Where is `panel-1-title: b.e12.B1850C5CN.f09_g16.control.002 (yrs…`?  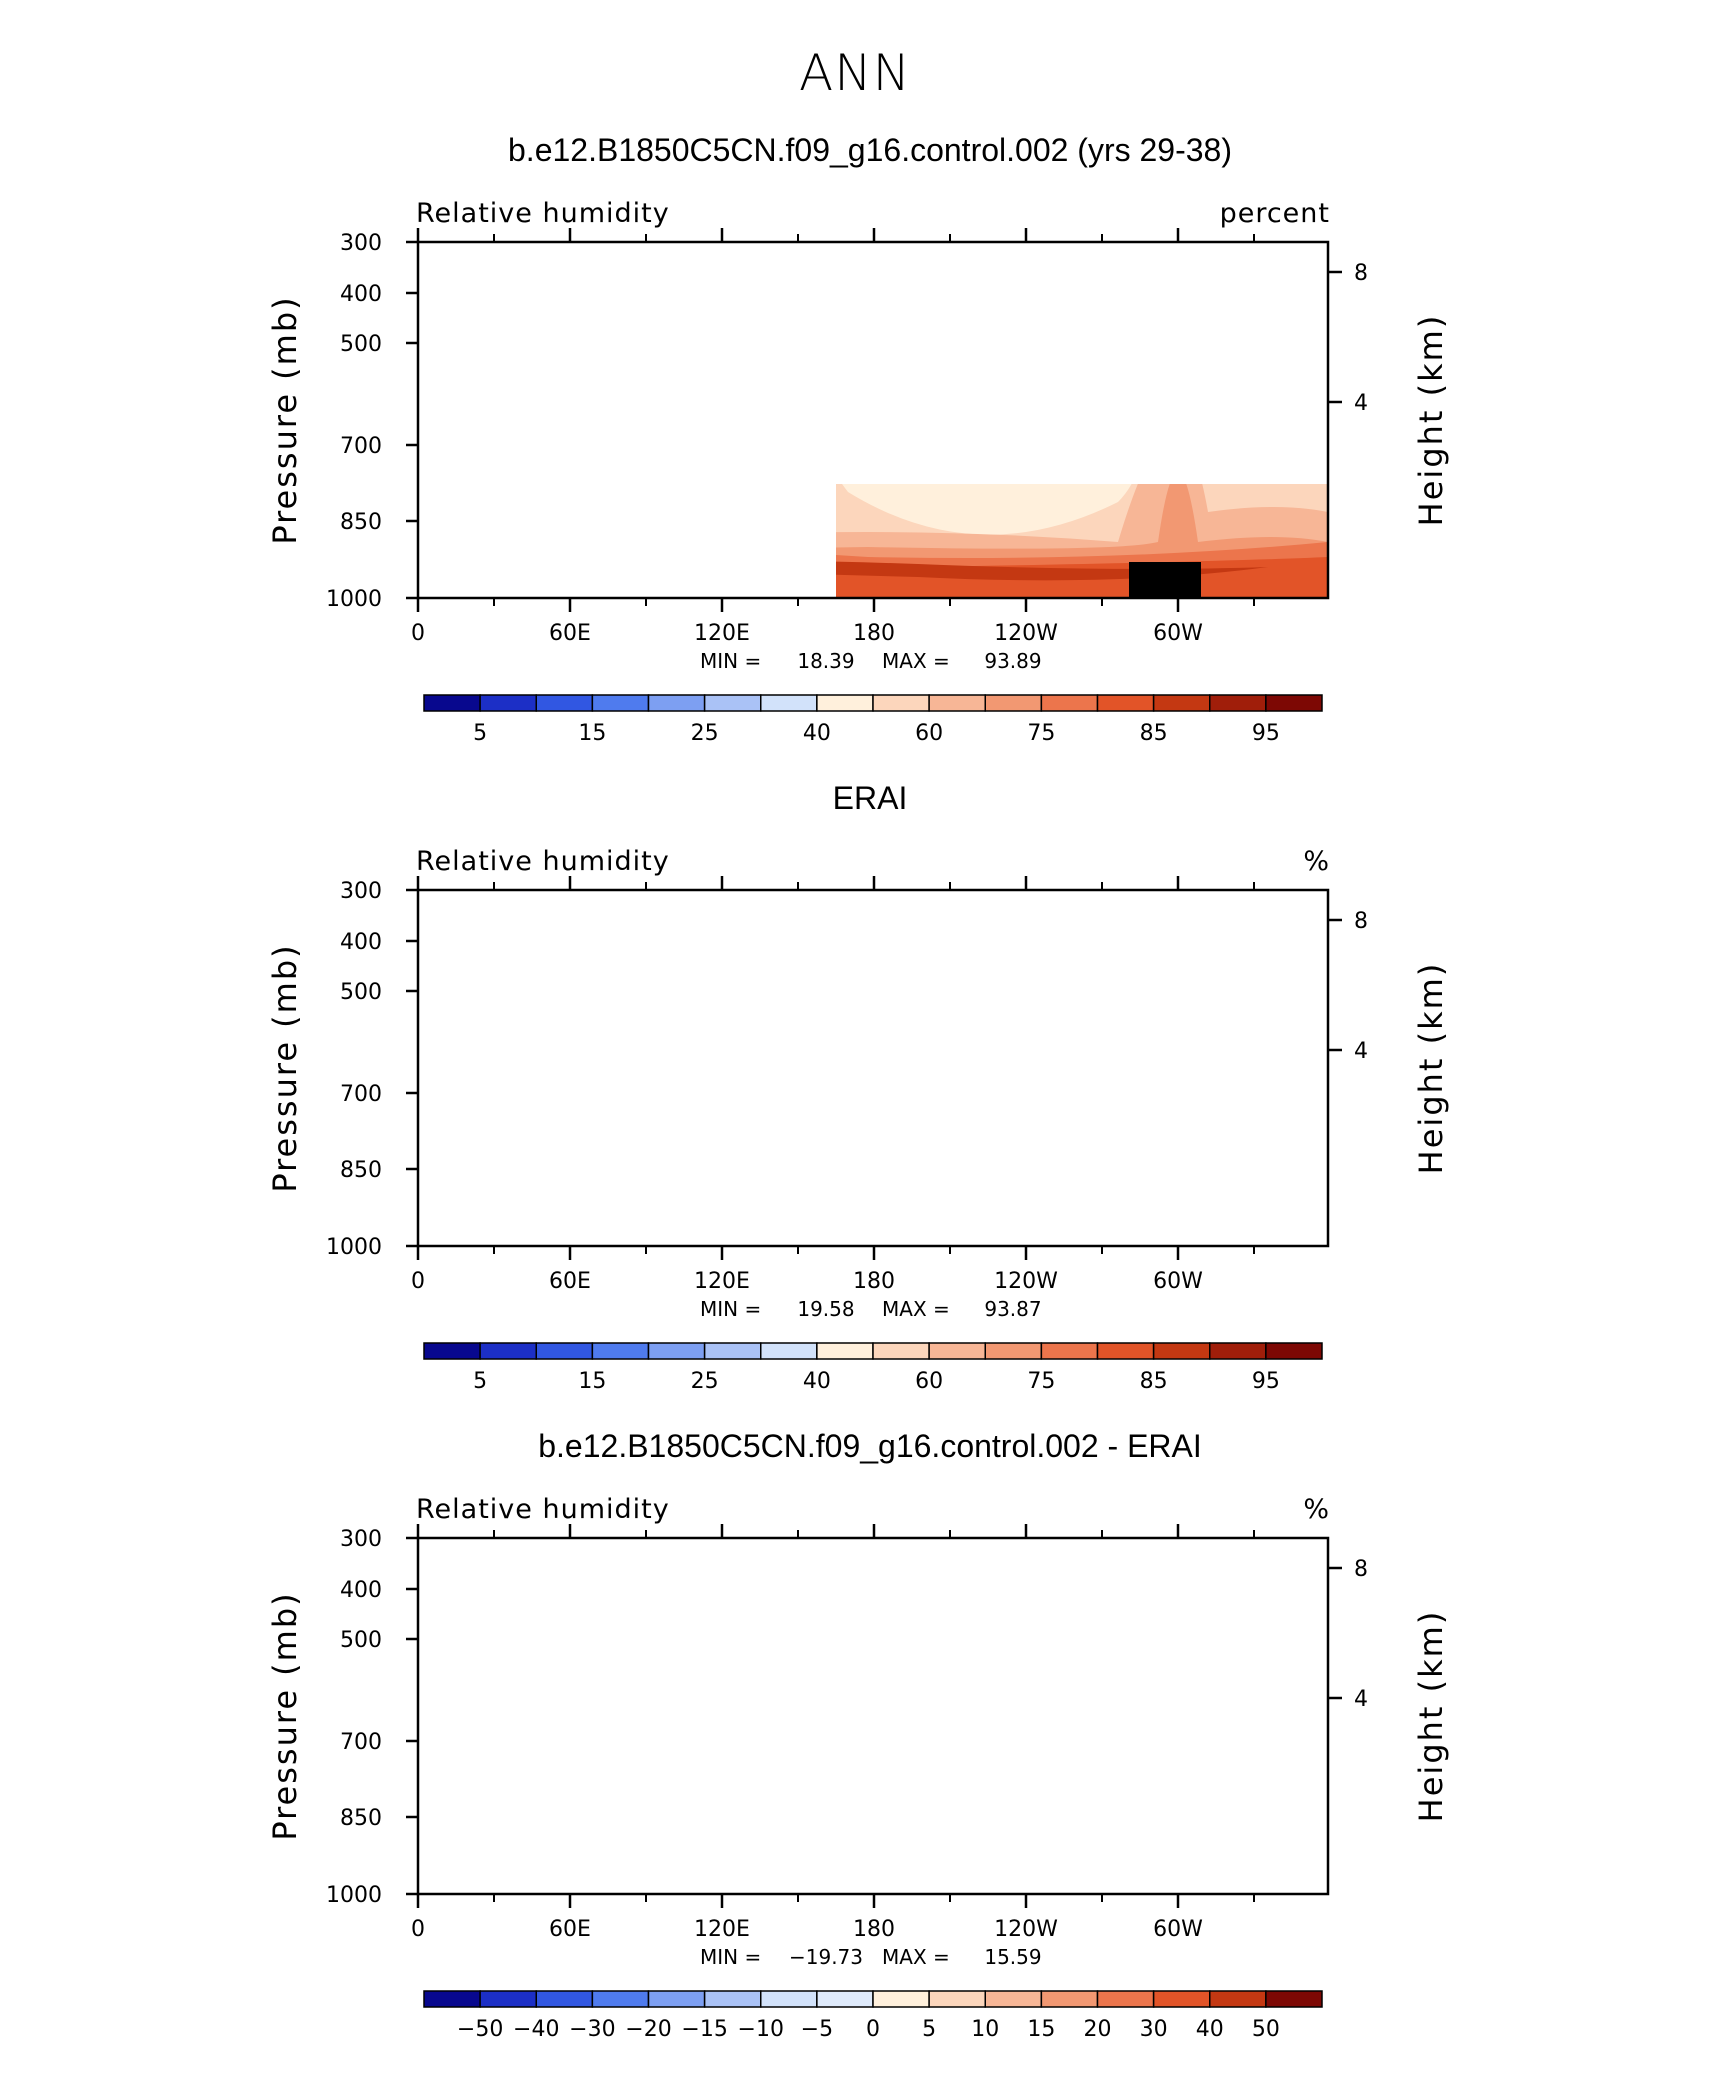
panel-1-title: b.e12.B1850C5CN.f09_g16.control.002 (yrs… is located at coordinates (870, 150).